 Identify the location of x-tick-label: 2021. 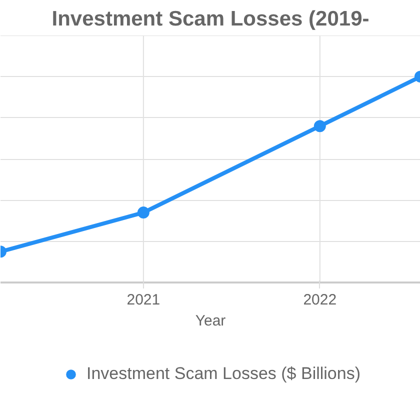
(143, 300).